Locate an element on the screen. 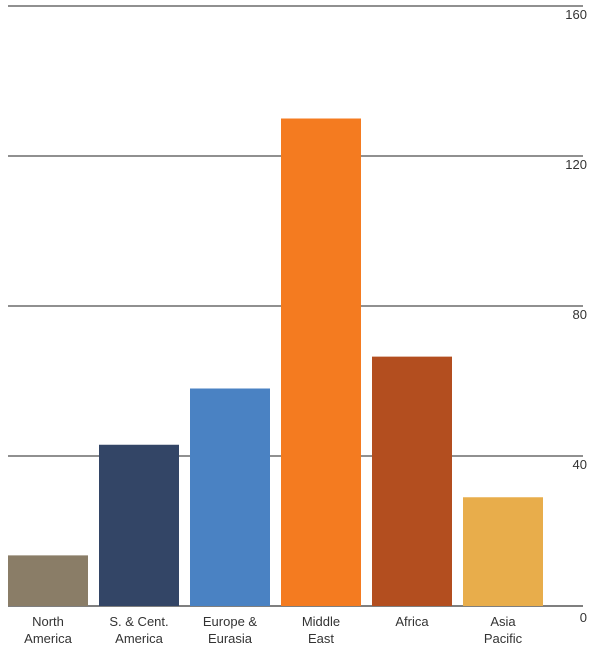 This screenshot has width=600, height=650. category-label: Europe & Eurasia is located at coordinates (230, 630).